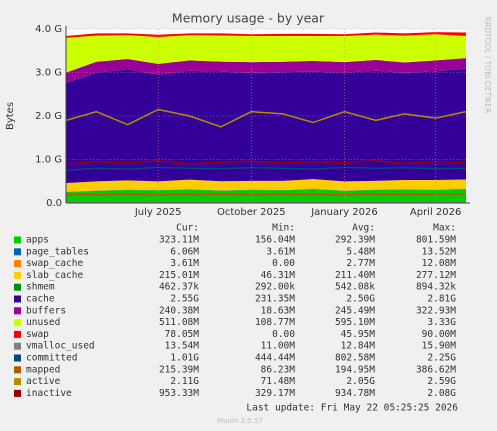  Describe the element at coordinates (355, 287) in the screenshot. I see `legend-value: 542.08k` at that location.